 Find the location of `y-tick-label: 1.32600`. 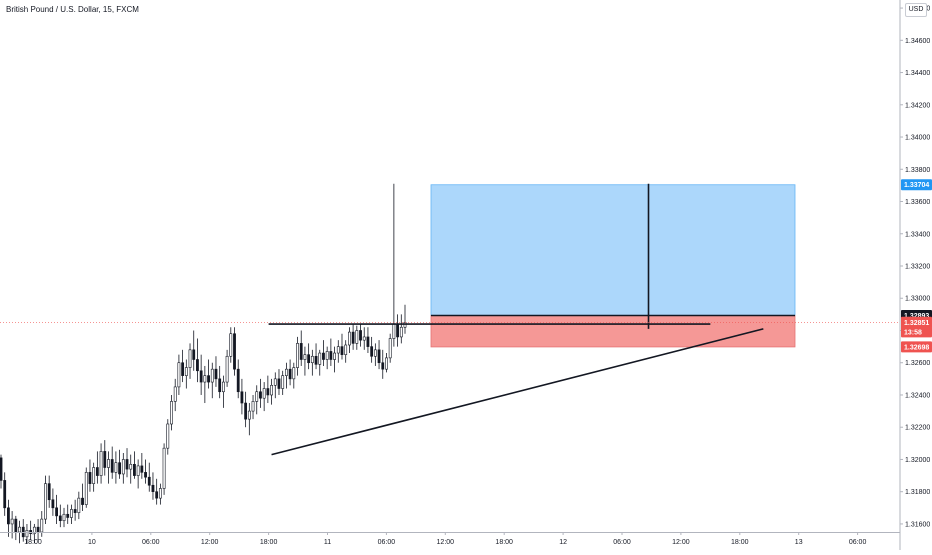

y-tick-label: 1.32600 is located at coordinates (917, 363).